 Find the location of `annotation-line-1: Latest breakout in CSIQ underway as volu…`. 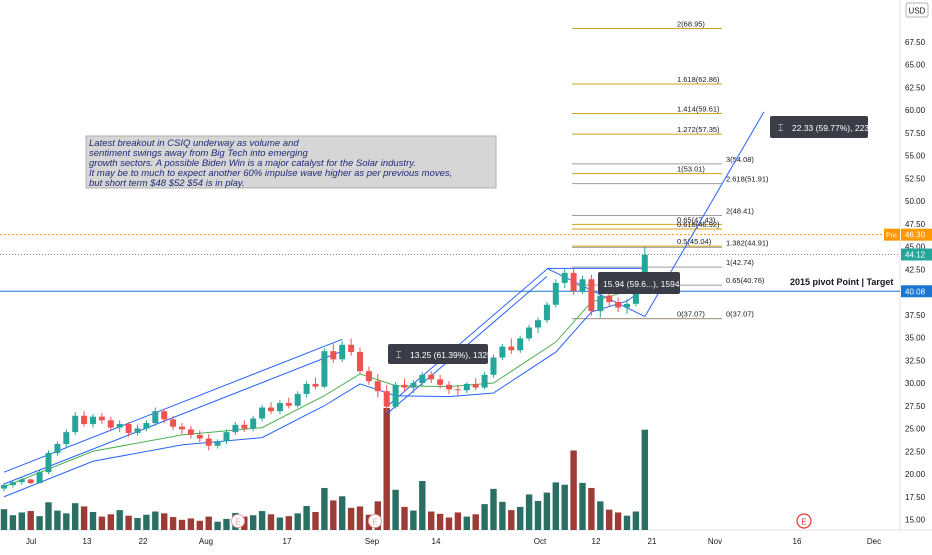

annotation-line-1: Latest breakout in CSIQ underway as volu… is located at coordinates (194, 143).